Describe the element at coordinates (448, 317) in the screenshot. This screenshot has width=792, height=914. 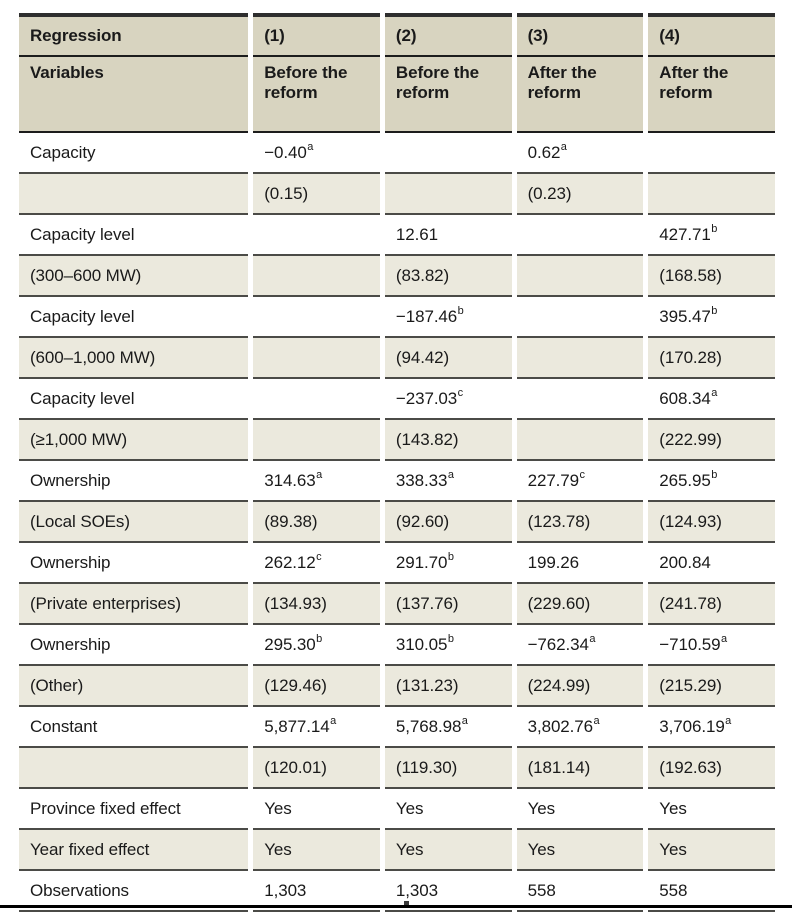
I see `value-cell: −187.46b` at that location.